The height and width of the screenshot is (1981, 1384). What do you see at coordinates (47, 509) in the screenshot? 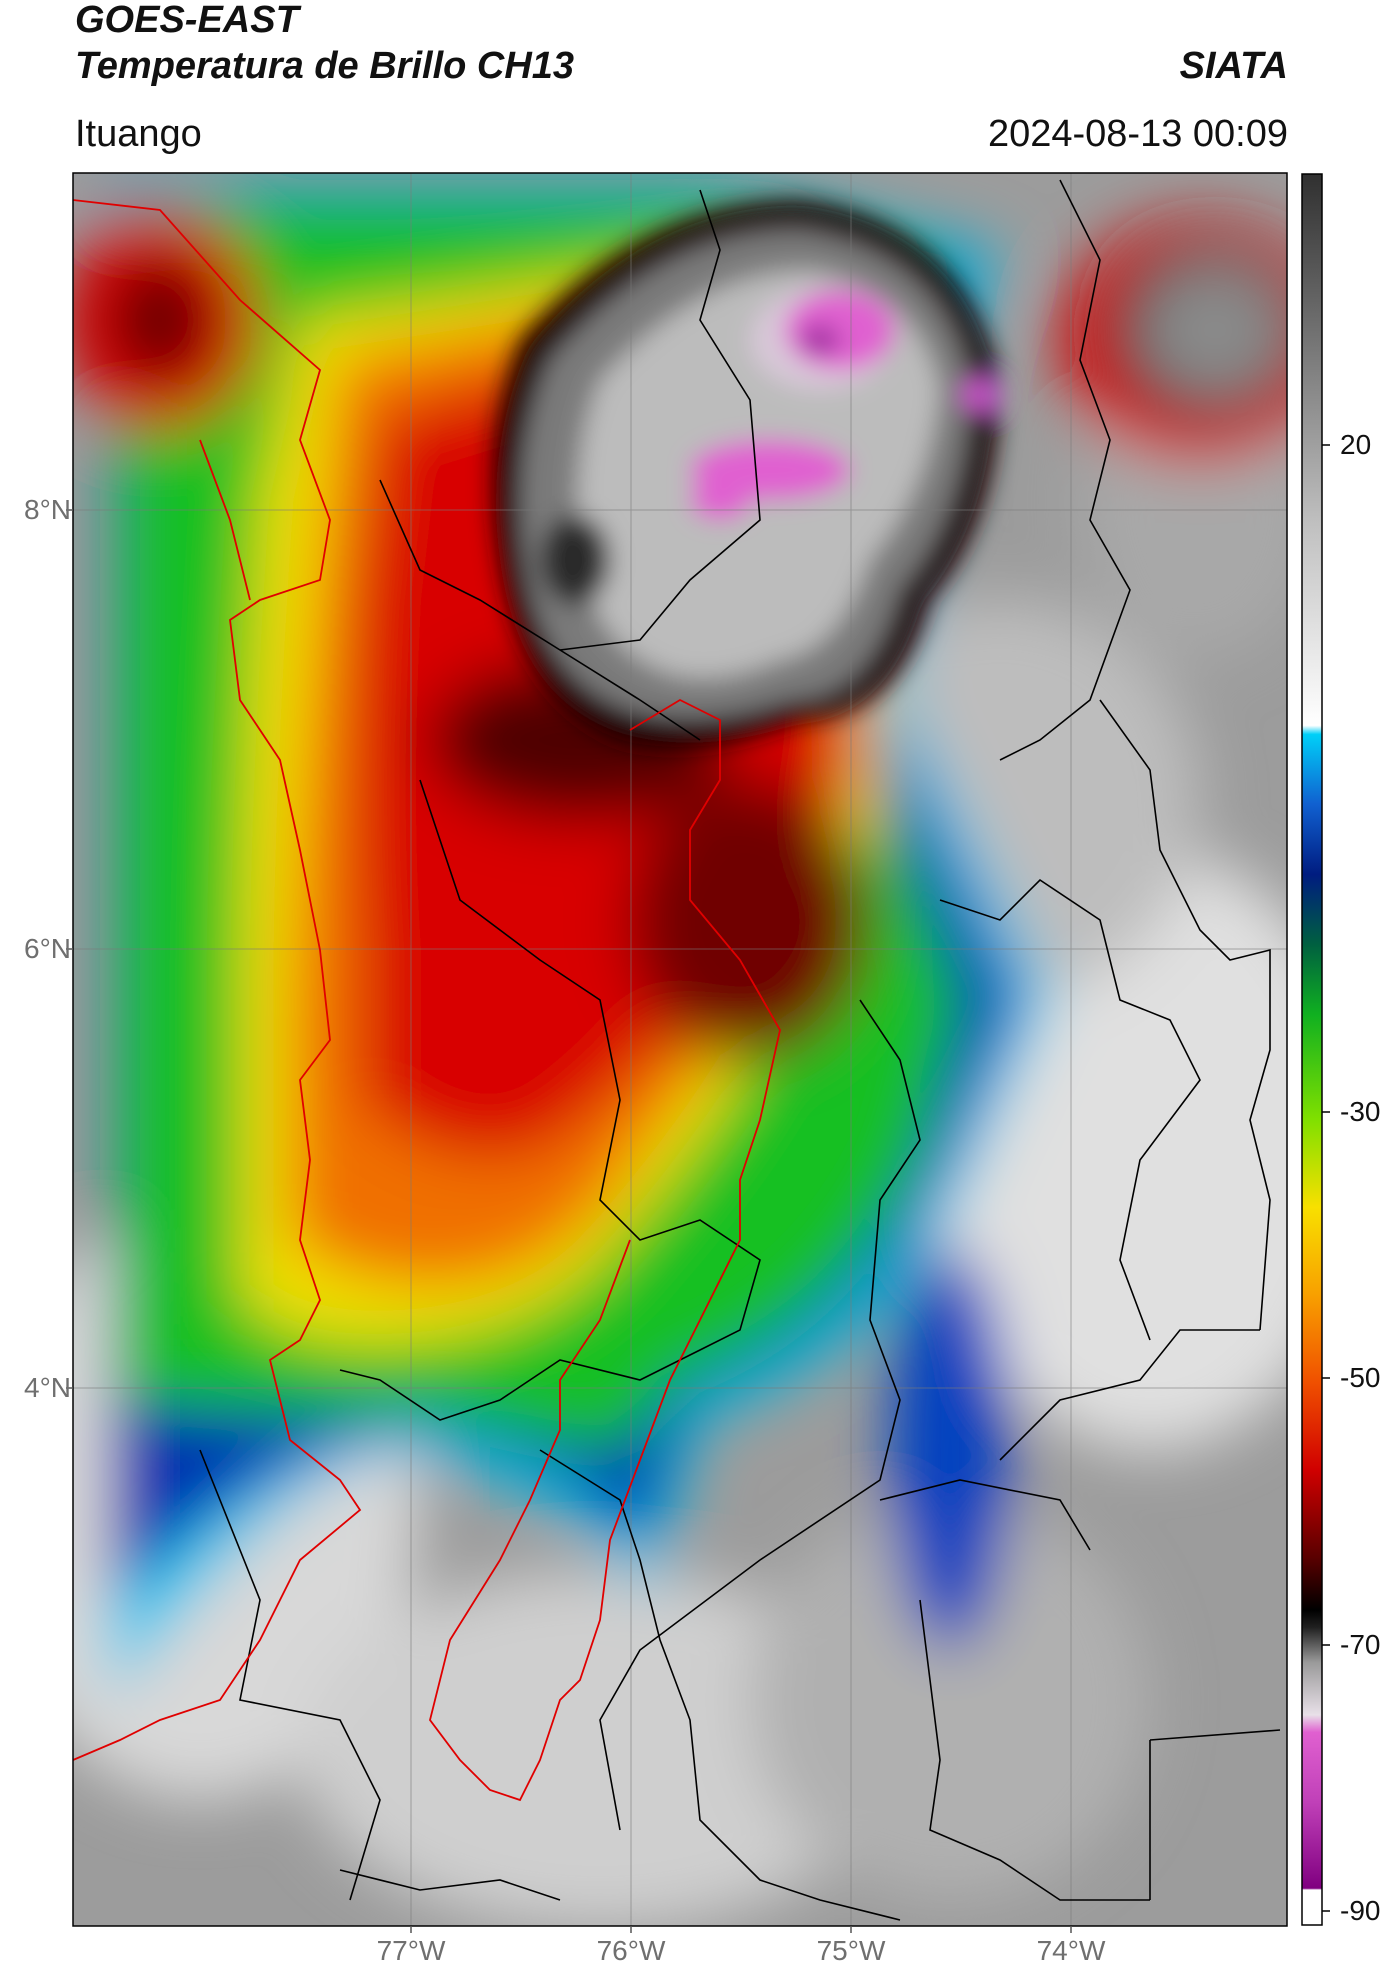
I see `lat-label-8n: 8°N` at bounding box center [47, 509].